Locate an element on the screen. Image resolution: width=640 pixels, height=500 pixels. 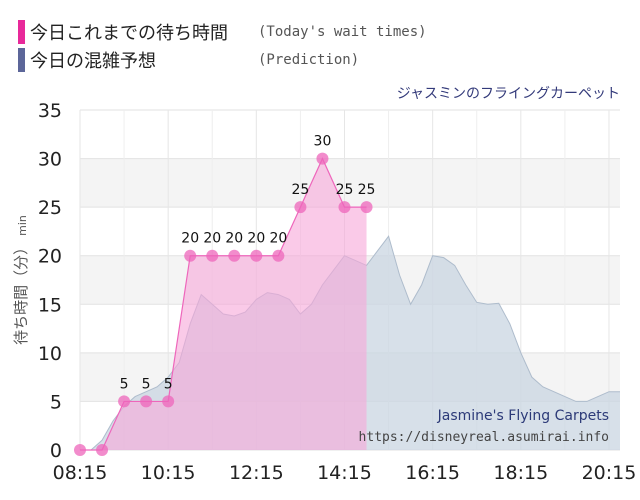
y-tick-15: 15 is located at coordinates (50, 305).